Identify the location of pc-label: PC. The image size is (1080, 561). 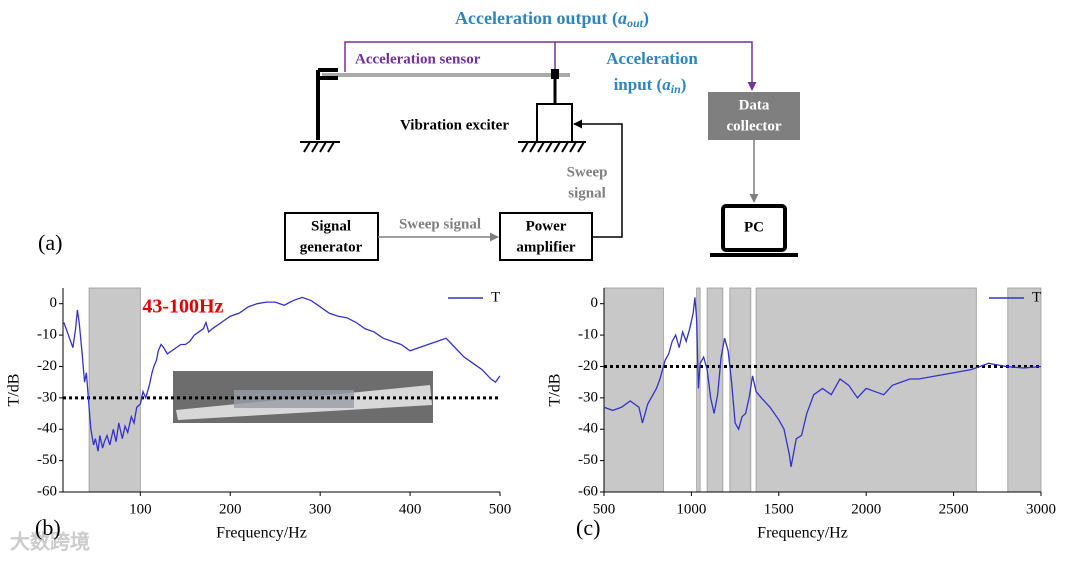
(754, 227).